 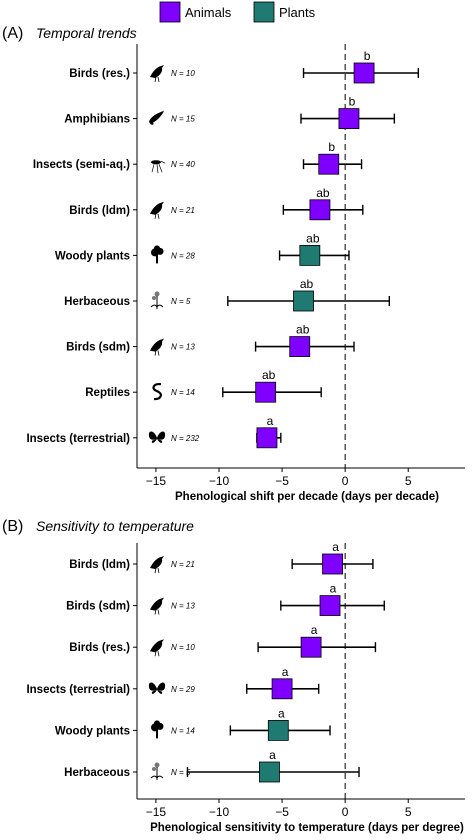 I want to click on legend-swatch-plants, so click(x=264, y=12).